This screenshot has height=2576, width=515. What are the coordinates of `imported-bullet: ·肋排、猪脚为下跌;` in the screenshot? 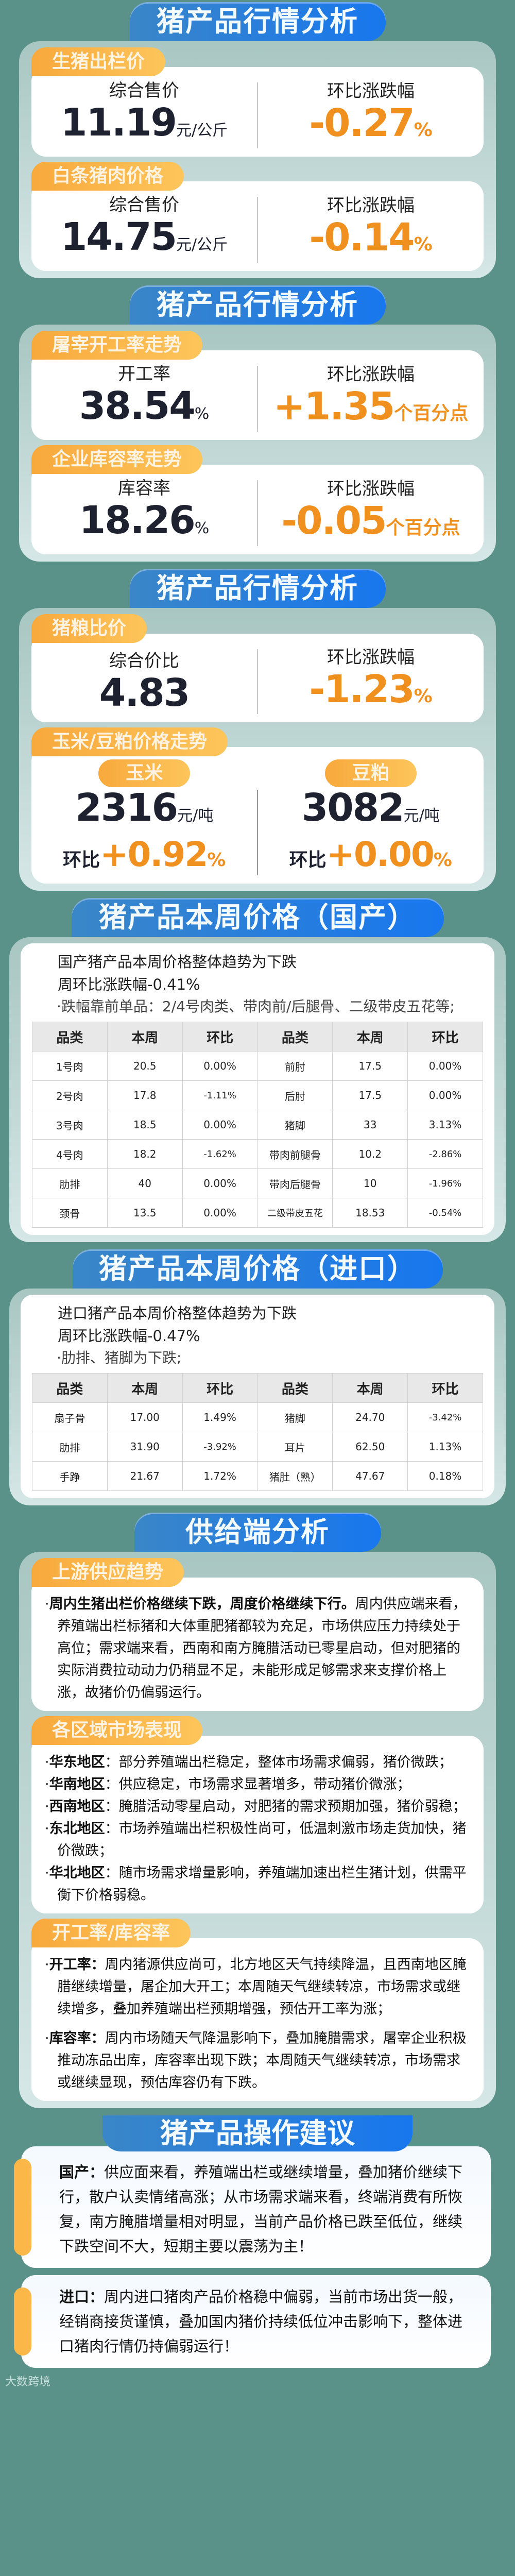 It's located at (120, 1357).